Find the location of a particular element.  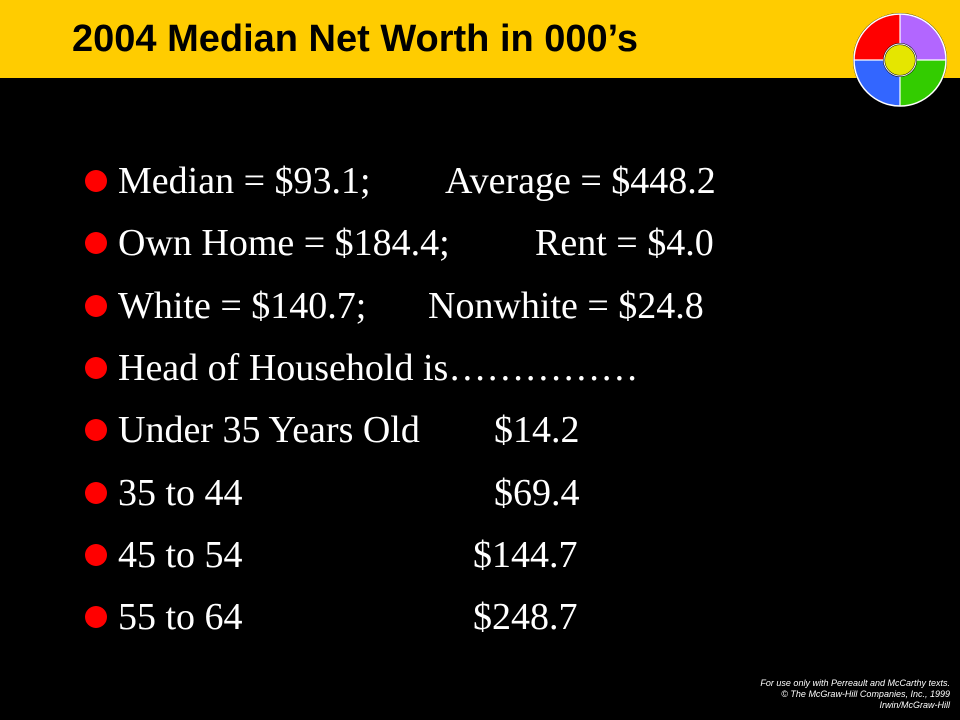

bullet-item: 35 to 44 $69.4 is located at coordinates (361, 492).